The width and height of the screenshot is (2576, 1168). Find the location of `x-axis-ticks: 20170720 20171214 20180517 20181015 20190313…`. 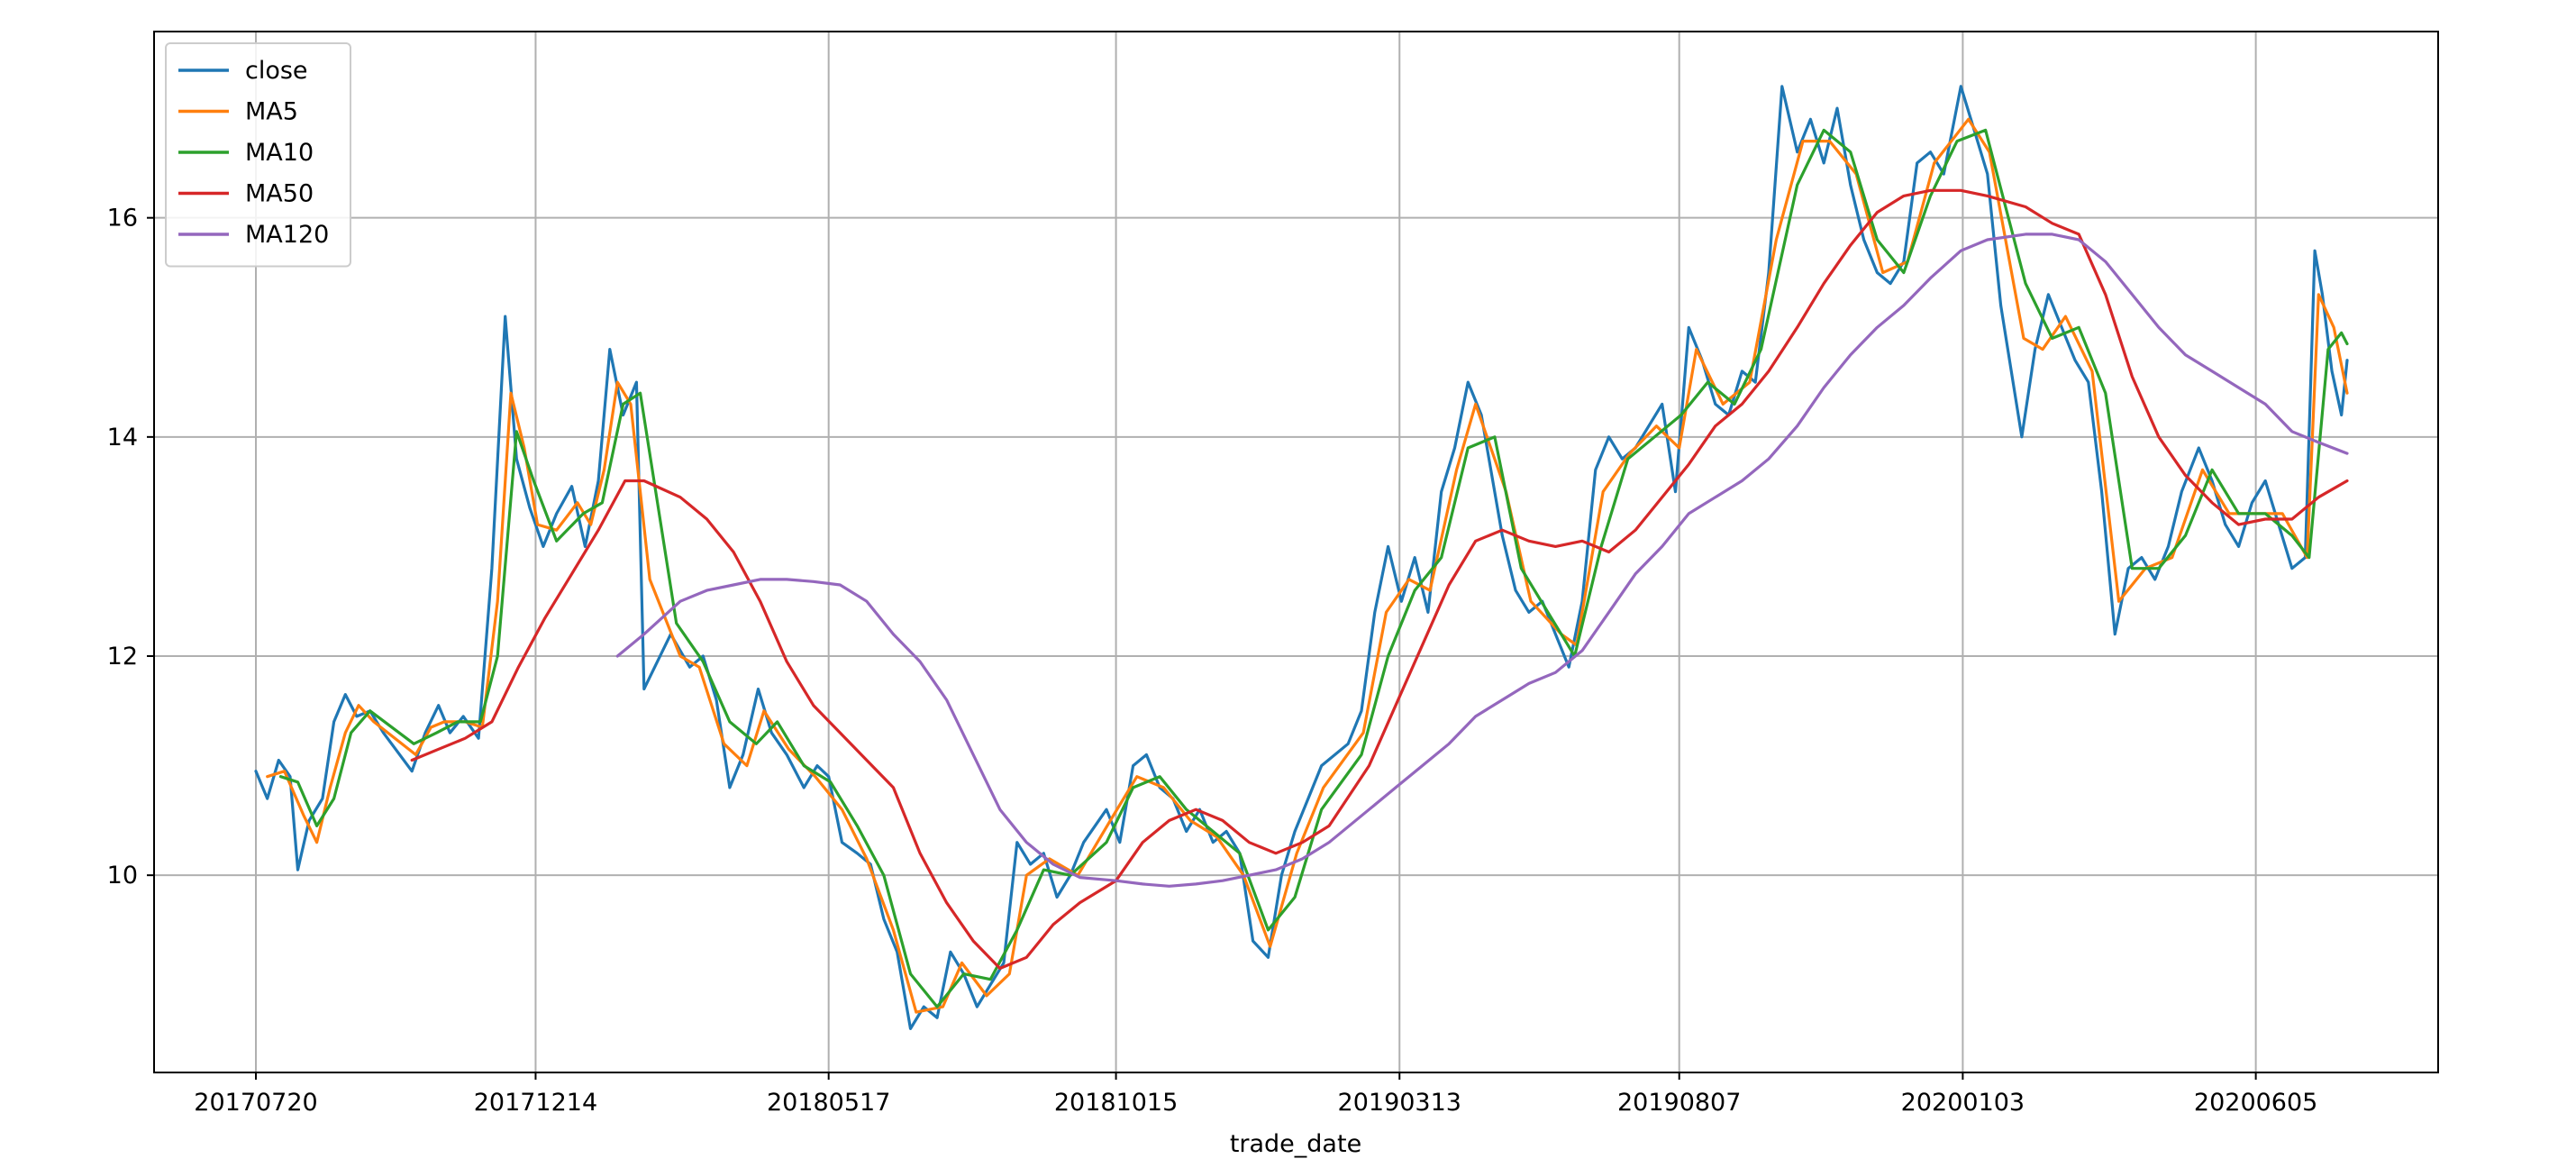

x-axis-ticks: 20170720 20171214 20180517 20181015 20190313… is located at coordinates (1255, 1094).